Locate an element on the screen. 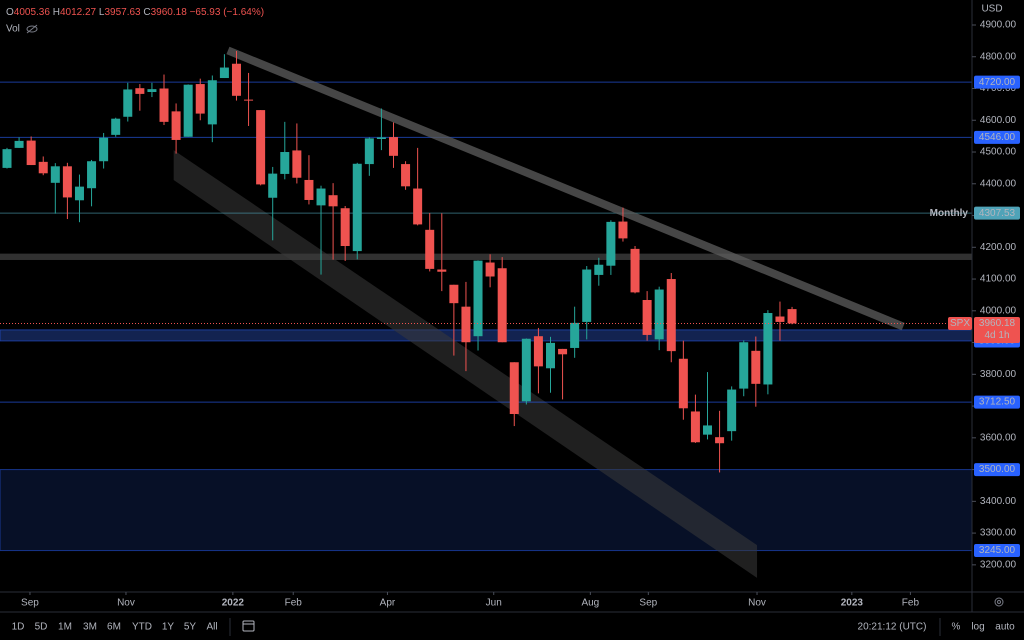 The height and width of the screenshot is (640, 1024). symbol-tag: SPX is located at coordinates (960, 323).